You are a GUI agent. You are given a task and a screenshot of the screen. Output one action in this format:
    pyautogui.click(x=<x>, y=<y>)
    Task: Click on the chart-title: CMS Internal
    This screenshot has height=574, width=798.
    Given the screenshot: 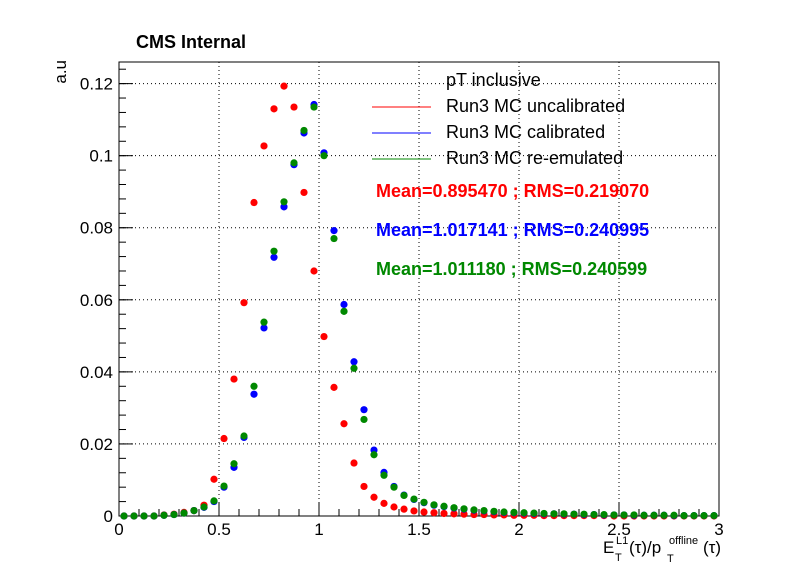 What is the action you would take?
    pyautogui.click(x=191, y=42)
    